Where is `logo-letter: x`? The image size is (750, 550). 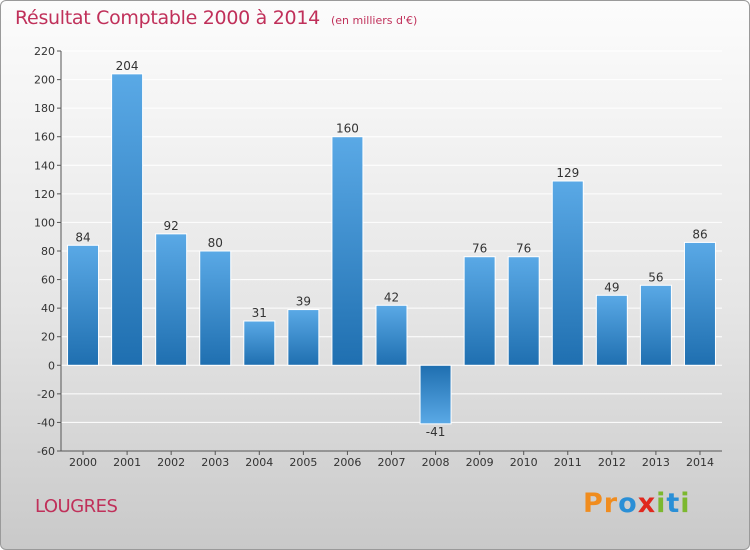 logo-letter: x is located at coordinates (647, 503).